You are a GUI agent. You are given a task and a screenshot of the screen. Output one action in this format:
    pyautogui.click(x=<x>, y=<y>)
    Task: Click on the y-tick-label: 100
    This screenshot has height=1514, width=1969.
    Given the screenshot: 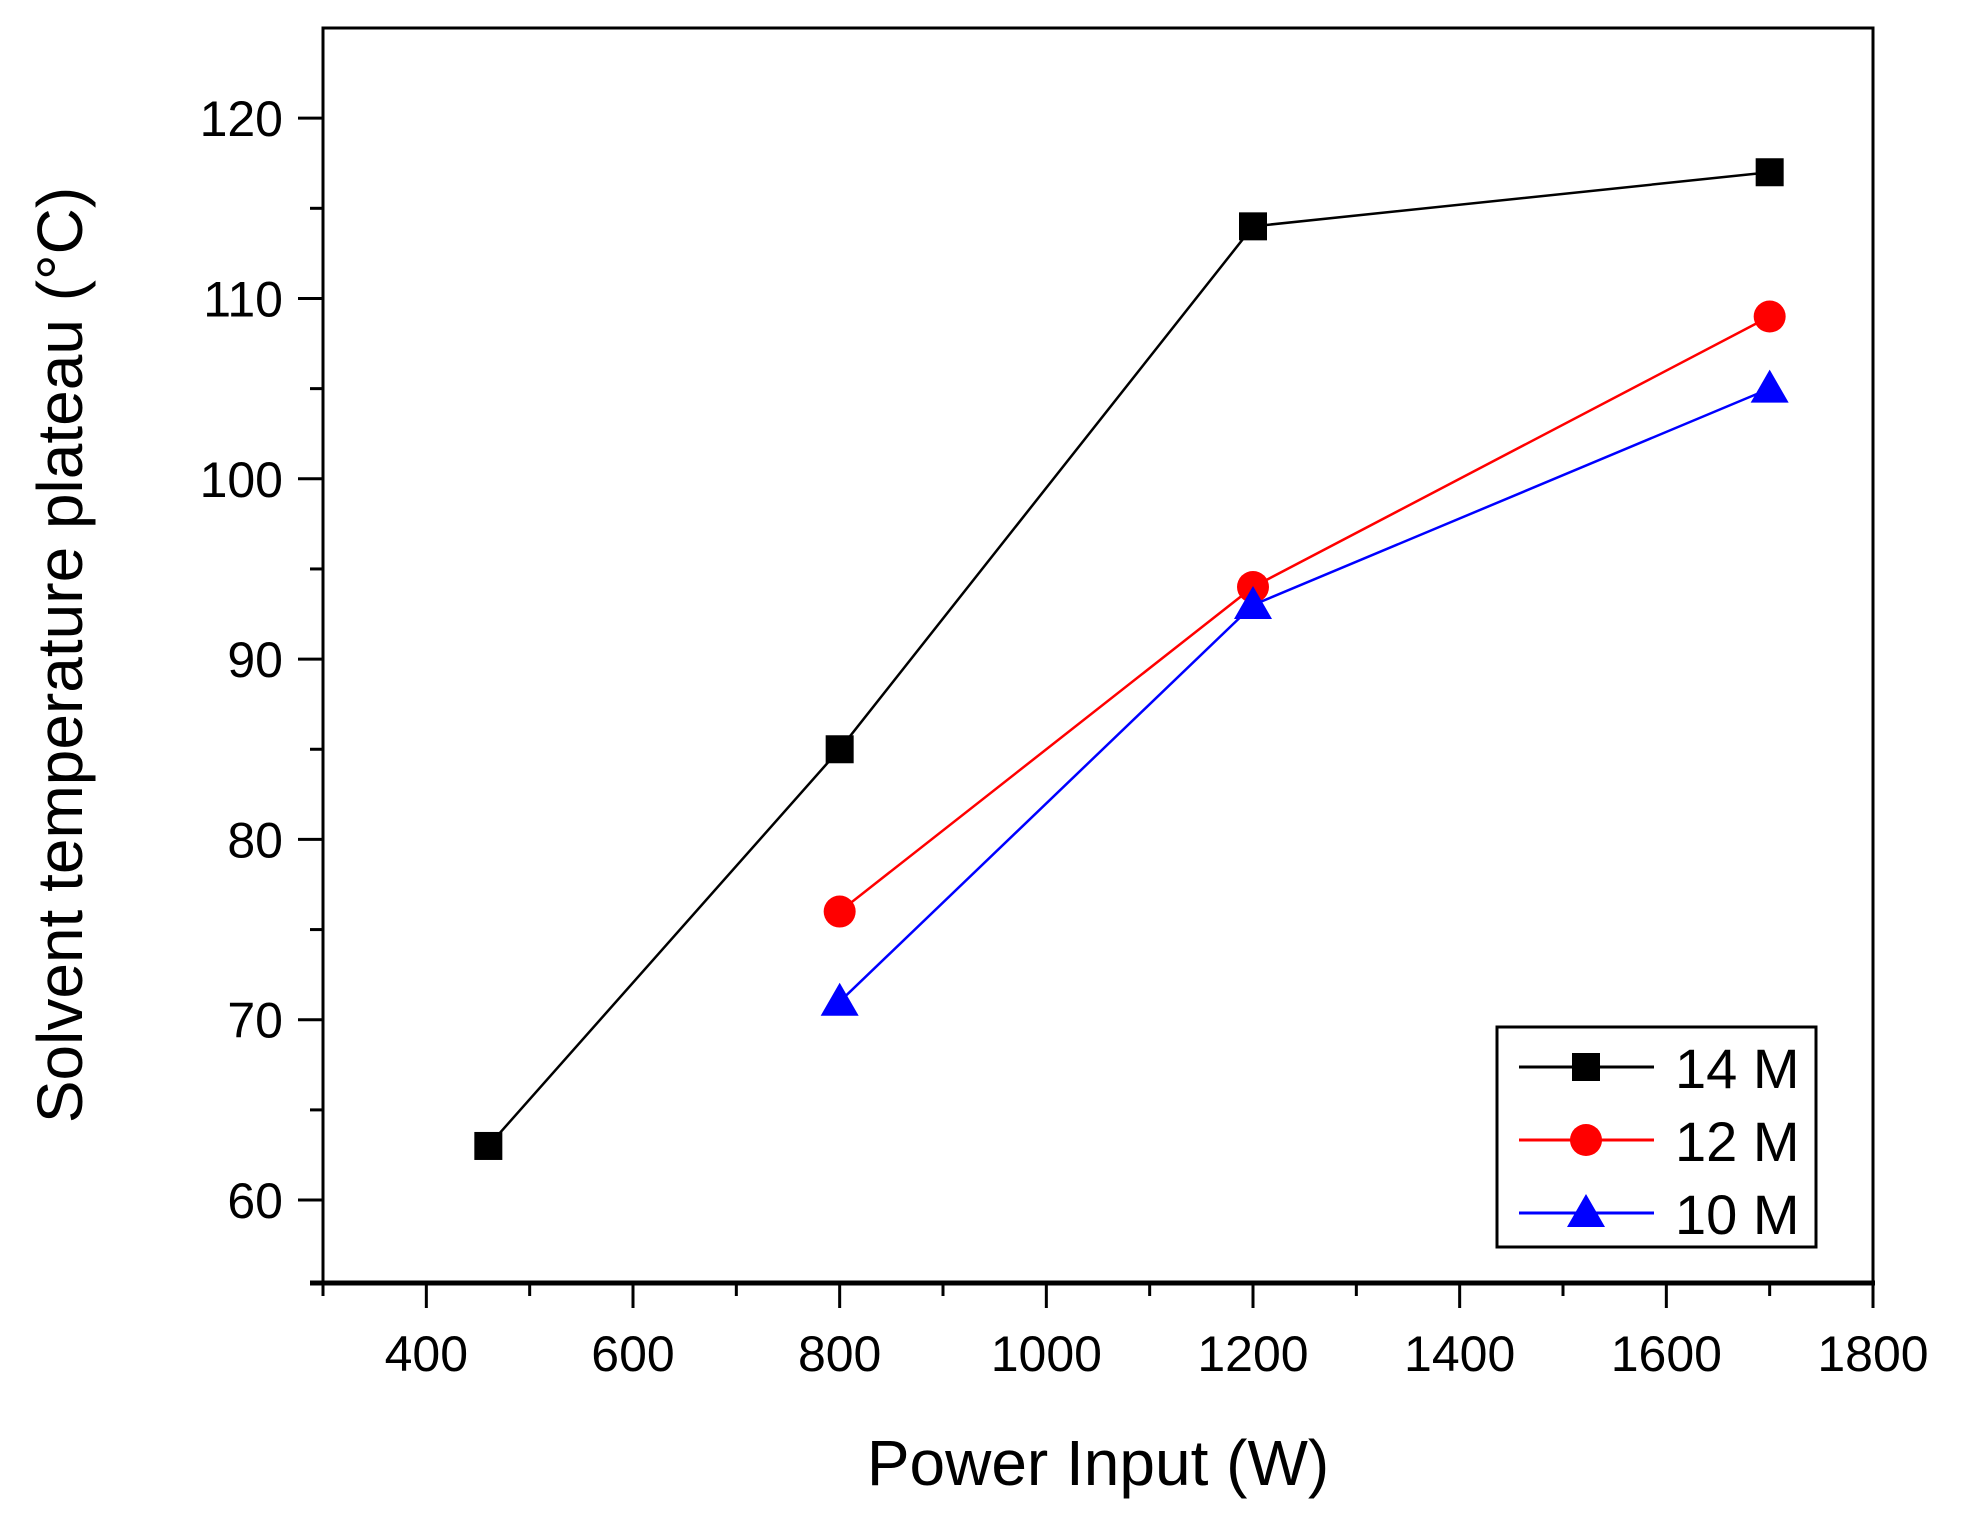 What is the action you would take?
    pyautogui.click(x=241, y=480)
    